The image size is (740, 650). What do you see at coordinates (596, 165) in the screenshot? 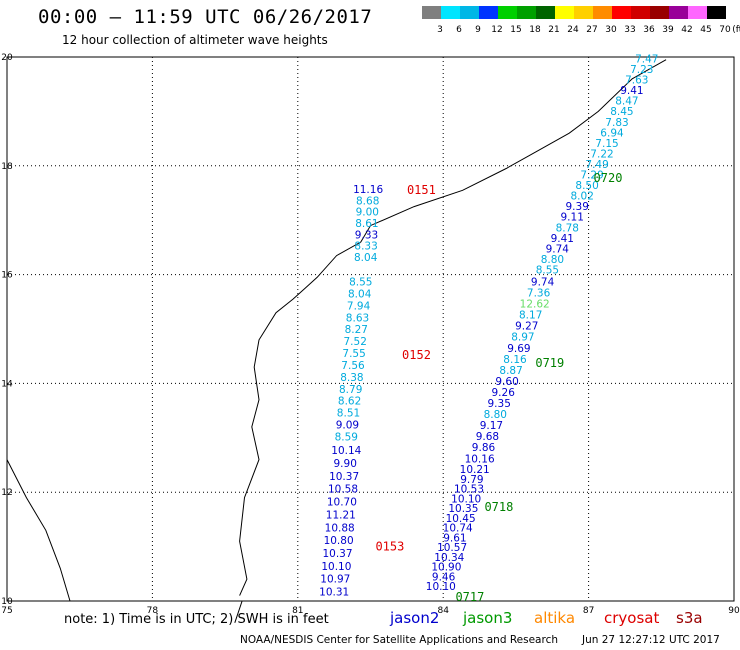
I see `wave-height-value: 7.49` at bounding box center [596, 165].